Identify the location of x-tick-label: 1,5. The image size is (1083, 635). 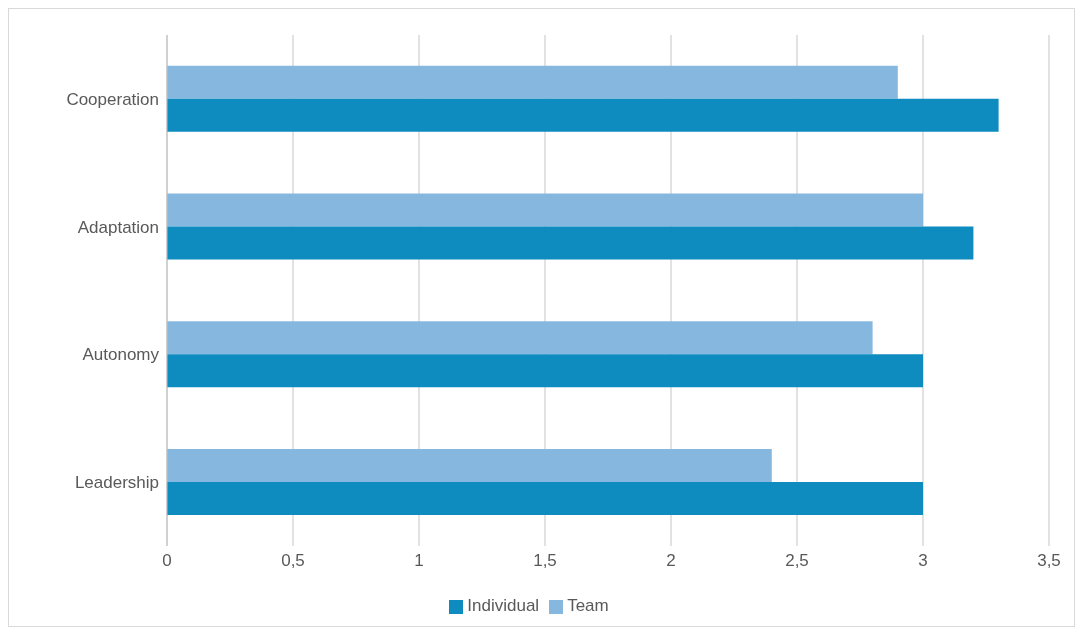
(545, 561).